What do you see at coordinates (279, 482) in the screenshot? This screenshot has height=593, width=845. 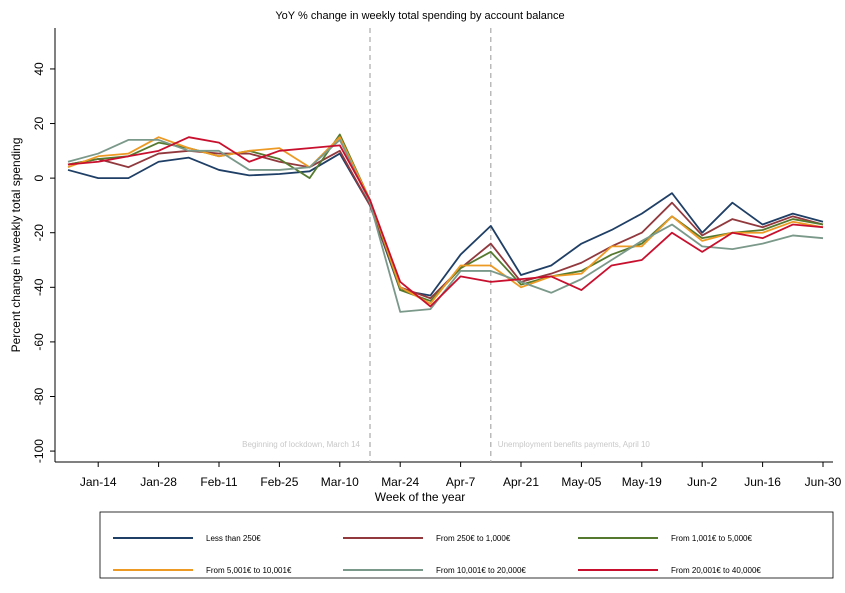 I see `x-tick-label: Feb-25` at bounding box center [279, 482].